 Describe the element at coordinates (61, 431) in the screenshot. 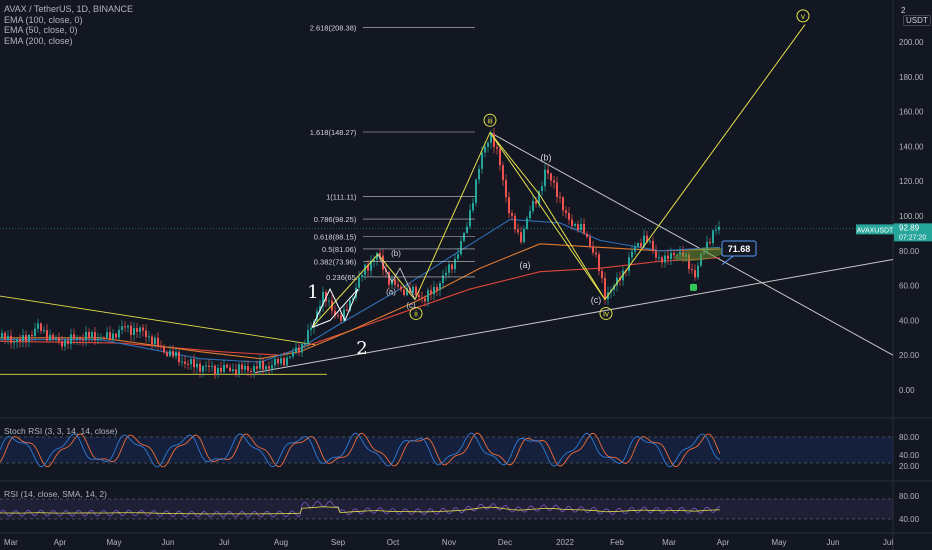

I see `stoch-rsi-label: Stoch RSI (3, 3, 14, 14, close)` at that location.